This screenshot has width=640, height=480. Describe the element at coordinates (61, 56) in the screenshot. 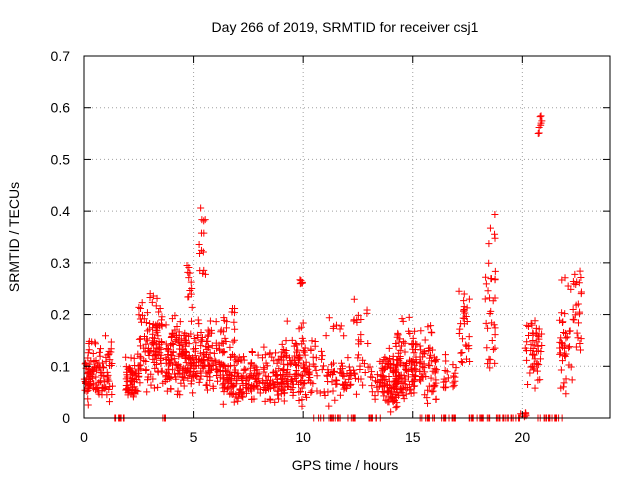

I see `y-tick-label: 0.7` at that location.